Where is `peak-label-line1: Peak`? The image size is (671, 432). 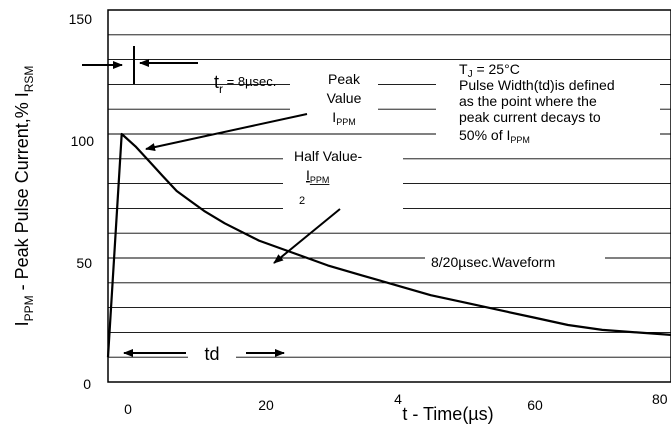
peak-label-line1: Peak is located at coordinates (344, 79).